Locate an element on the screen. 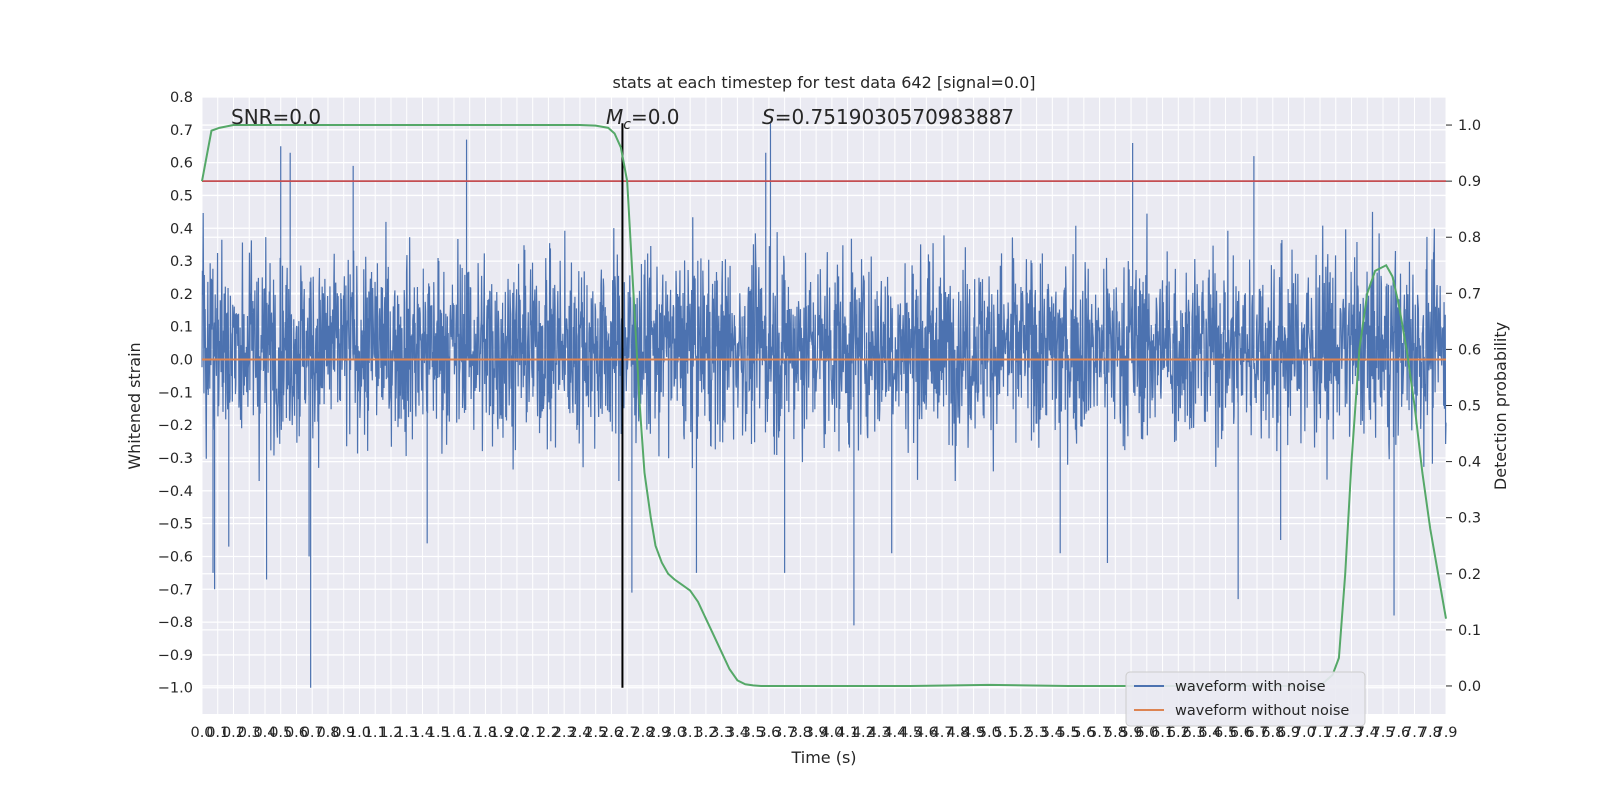  x-tick-label: 6.3 is located at coordinates (1194, 733).